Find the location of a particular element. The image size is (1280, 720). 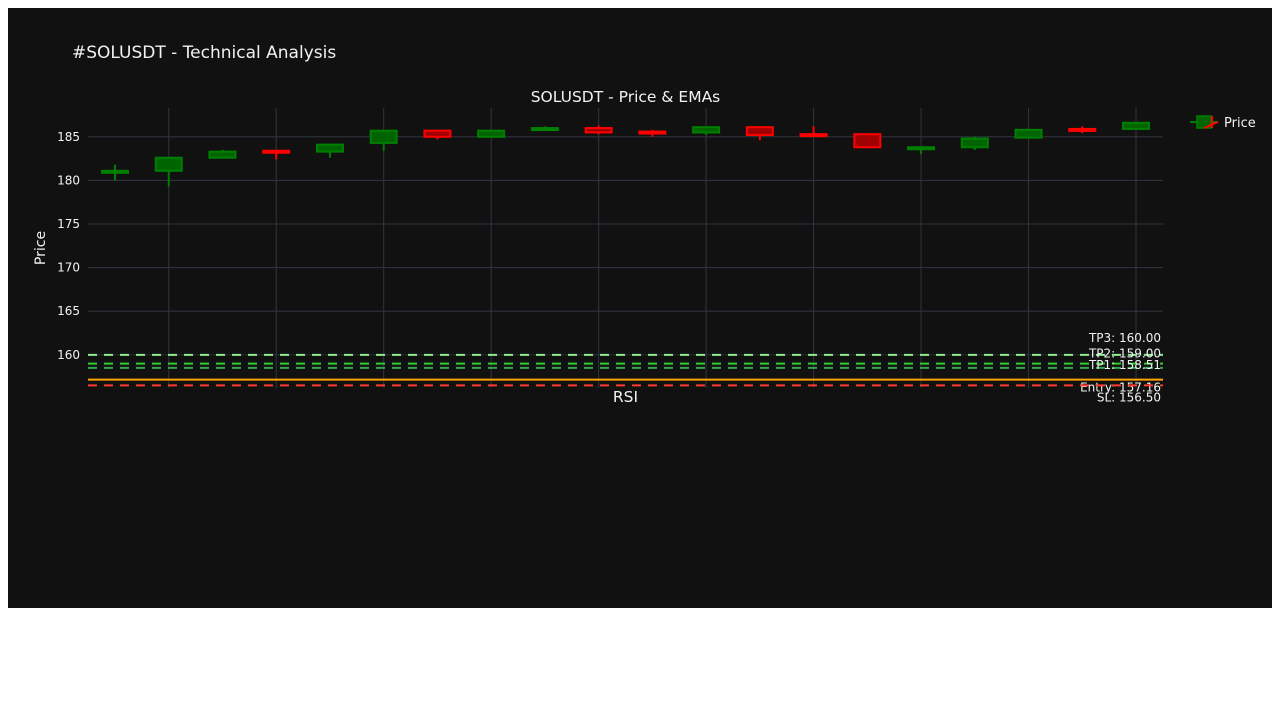

legend: Price is located at coordinates (1223, 123).